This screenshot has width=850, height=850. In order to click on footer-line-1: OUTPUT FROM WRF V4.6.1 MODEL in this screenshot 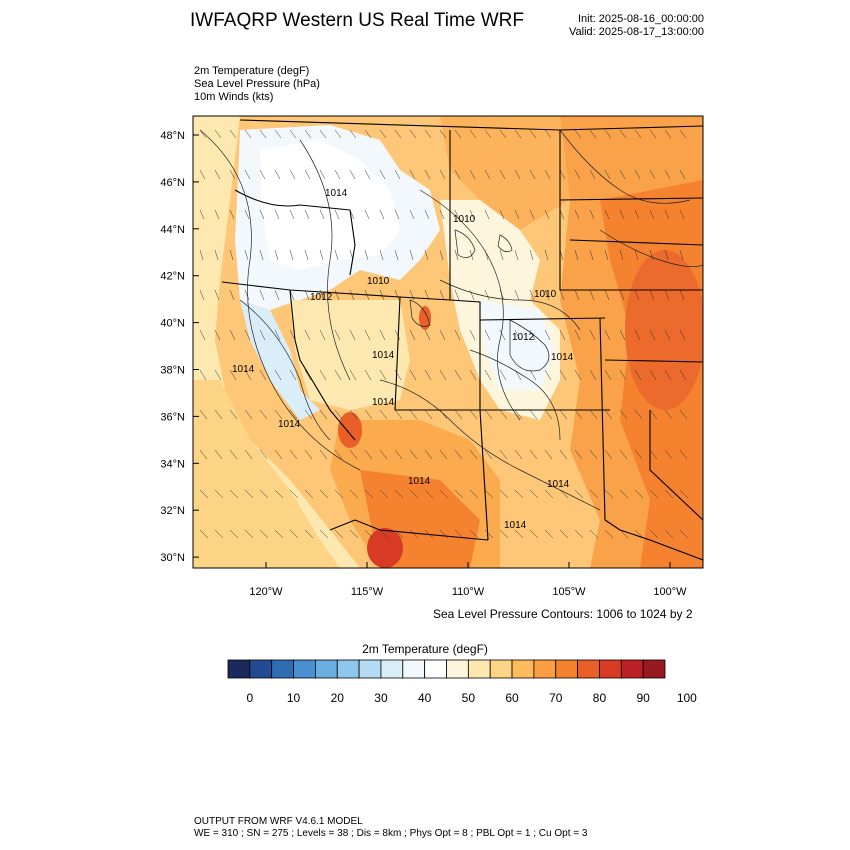, I will do `click(278, 821)`.